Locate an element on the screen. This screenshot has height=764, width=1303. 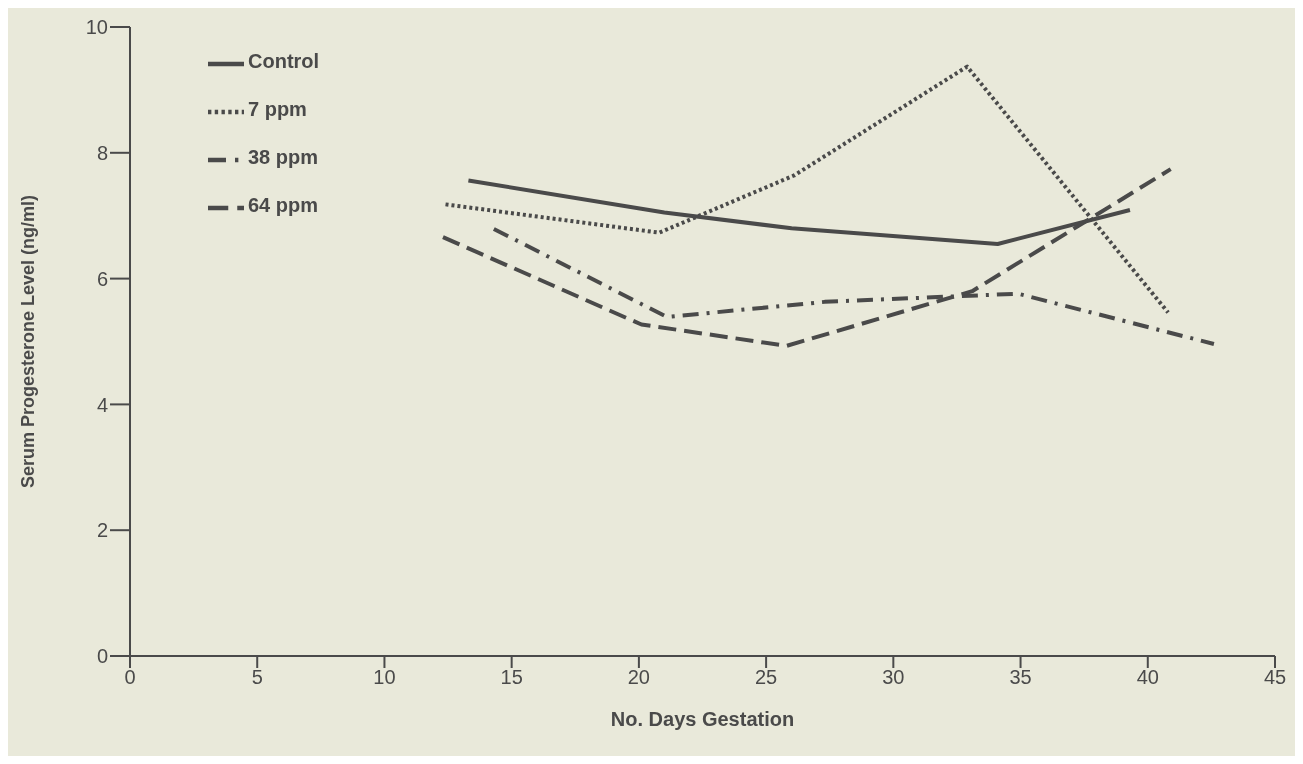
y-tick-label: 6 is located at coordinates (102, 278).